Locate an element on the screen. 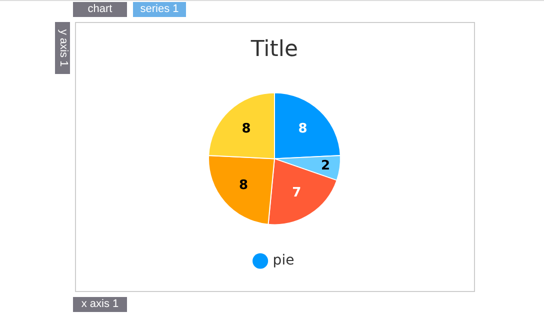 The height and width of the screenshot is (330, 544). data-label: 2 is located at coordinates (325, 166).